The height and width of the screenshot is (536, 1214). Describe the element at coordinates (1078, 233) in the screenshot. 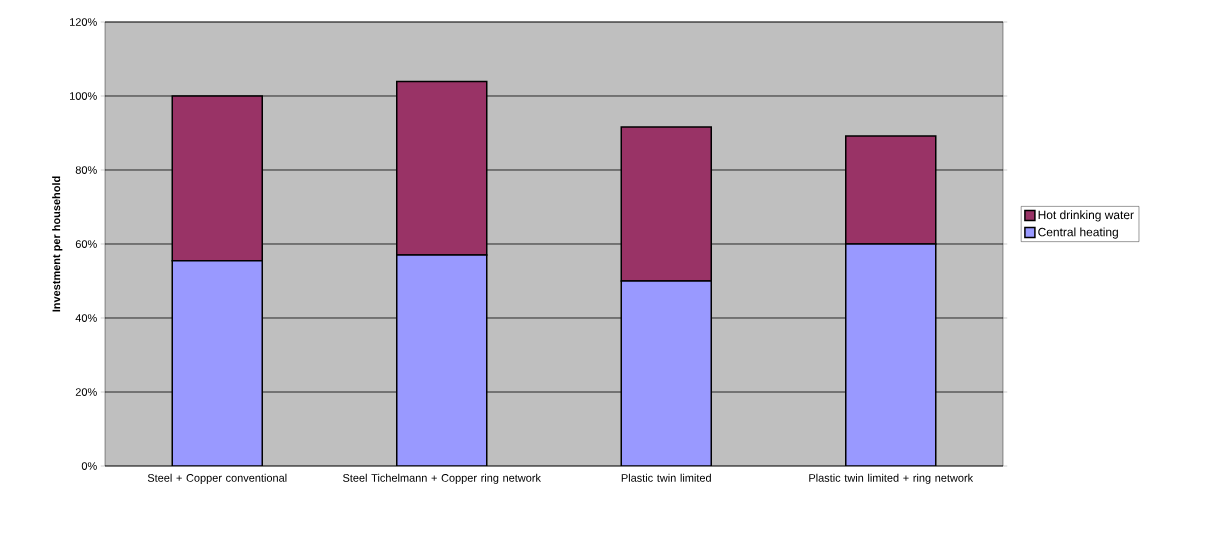

I see `legend-label: Central heating` at that location.